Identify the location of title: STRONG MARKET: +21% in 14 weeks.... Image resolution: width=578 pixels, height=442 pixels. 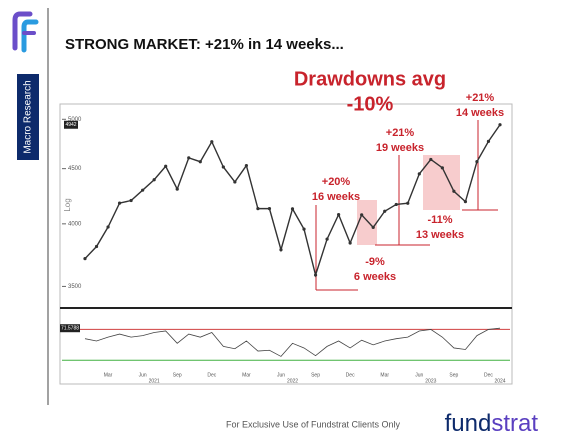
(204, 44).